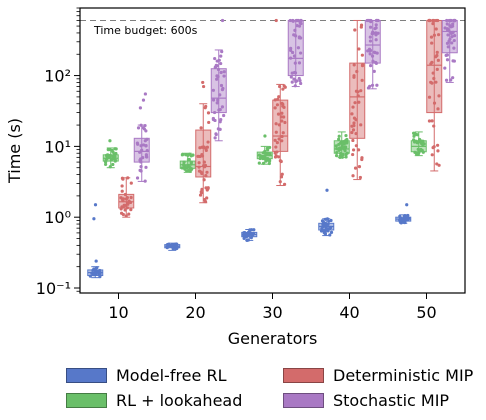  What do you see at coordinates (272, 312) in the screenshot?
I see `x-tick-label: 30` at bounding box center [272, 312].